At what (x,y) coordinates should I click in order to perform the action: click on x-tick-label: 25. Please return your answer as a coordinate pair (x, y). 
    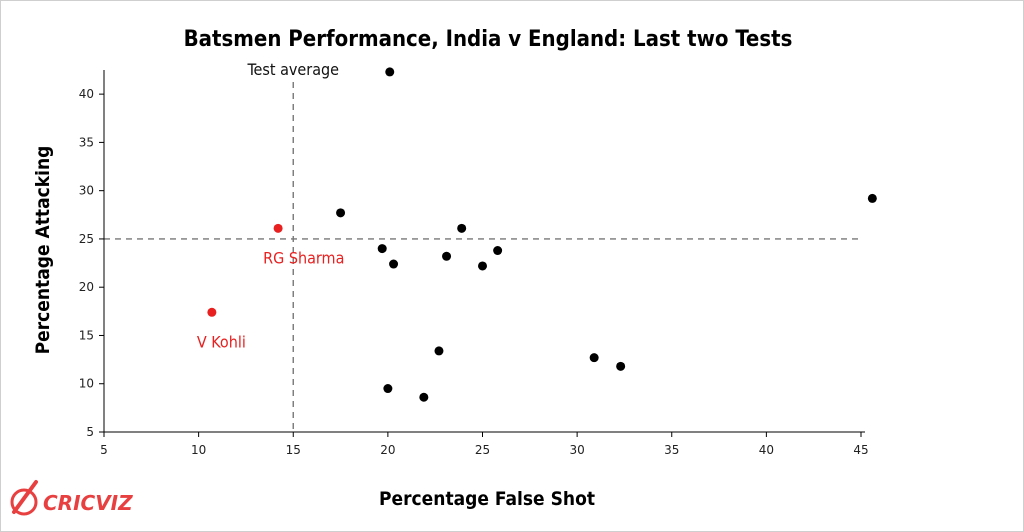
    Looking at the image, I should click on (482, 450).